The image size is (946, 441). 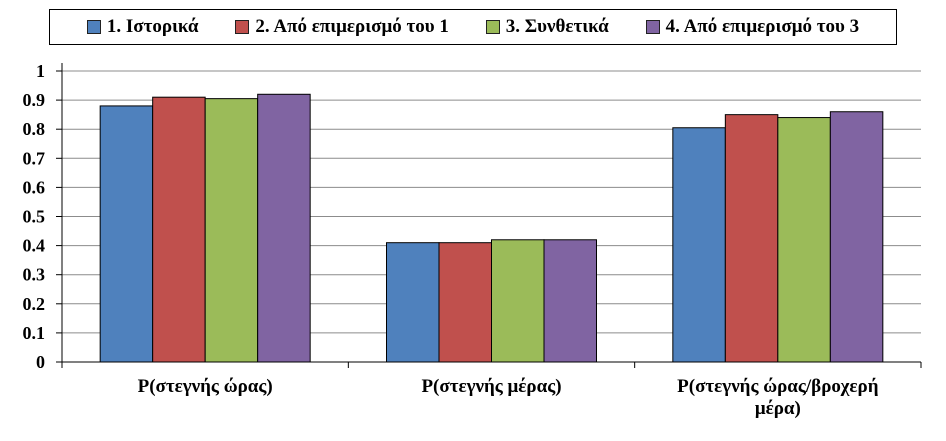 I want to click on y-tick-label: 1, so click(x=40, y=71).